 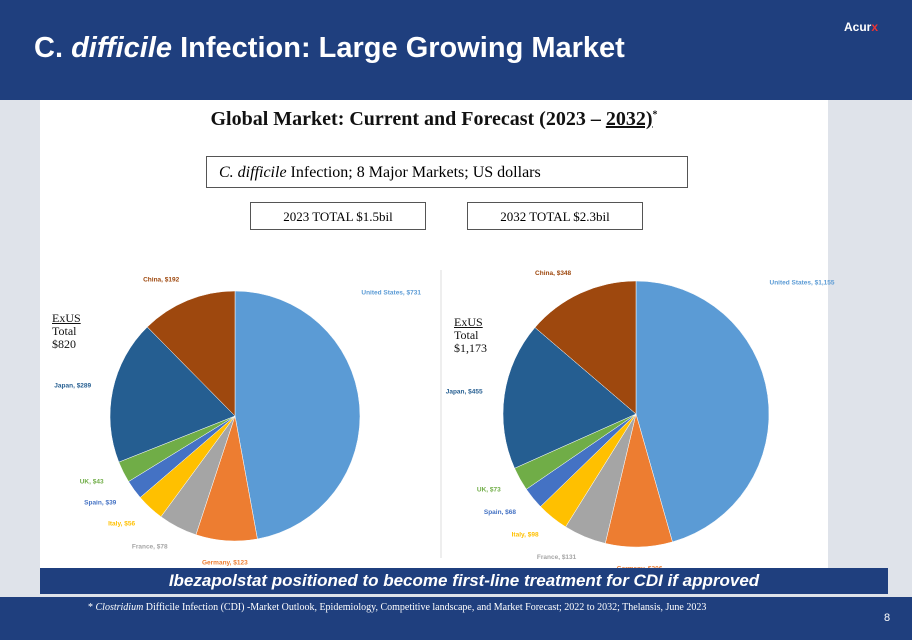 What do you see at coordinates (72, 385) in the screenshot?
I see `slice-label: Japan, $289` at bounding box center [72, 385].